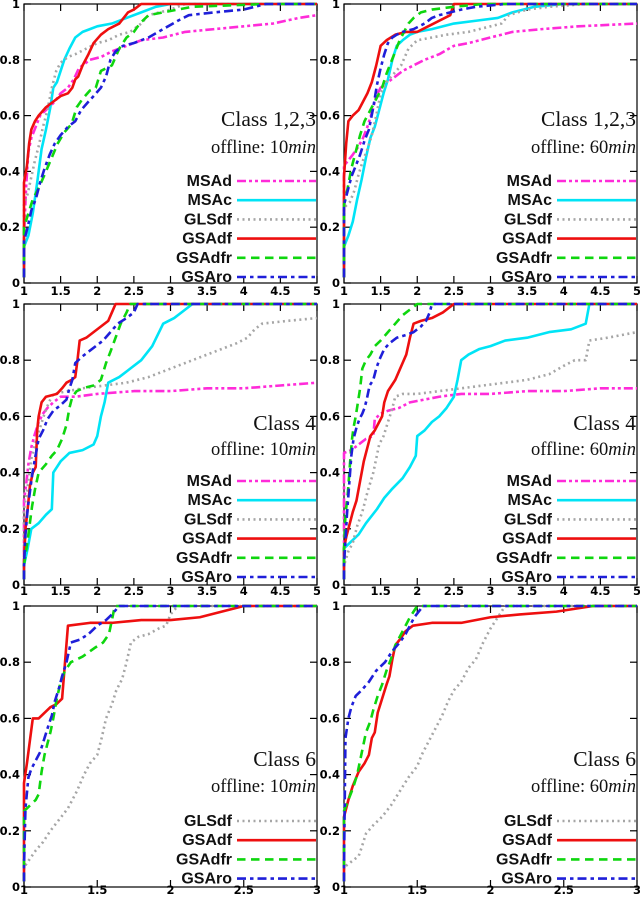  Describe the element at coordinates (244, 591) in the screenshot. I see `x-tick-label: 4` at that location.